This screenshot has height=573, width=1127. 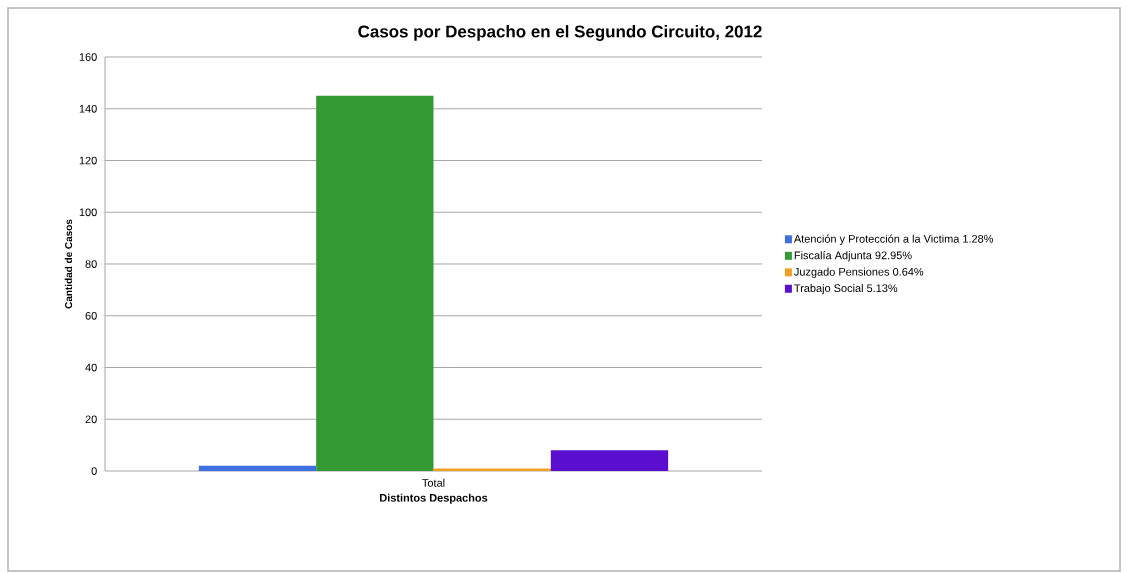 What do you see at coordinates (91, 419) in the screenshot?
I see `y-tick-label: 20` at bounding box center [91, 419].